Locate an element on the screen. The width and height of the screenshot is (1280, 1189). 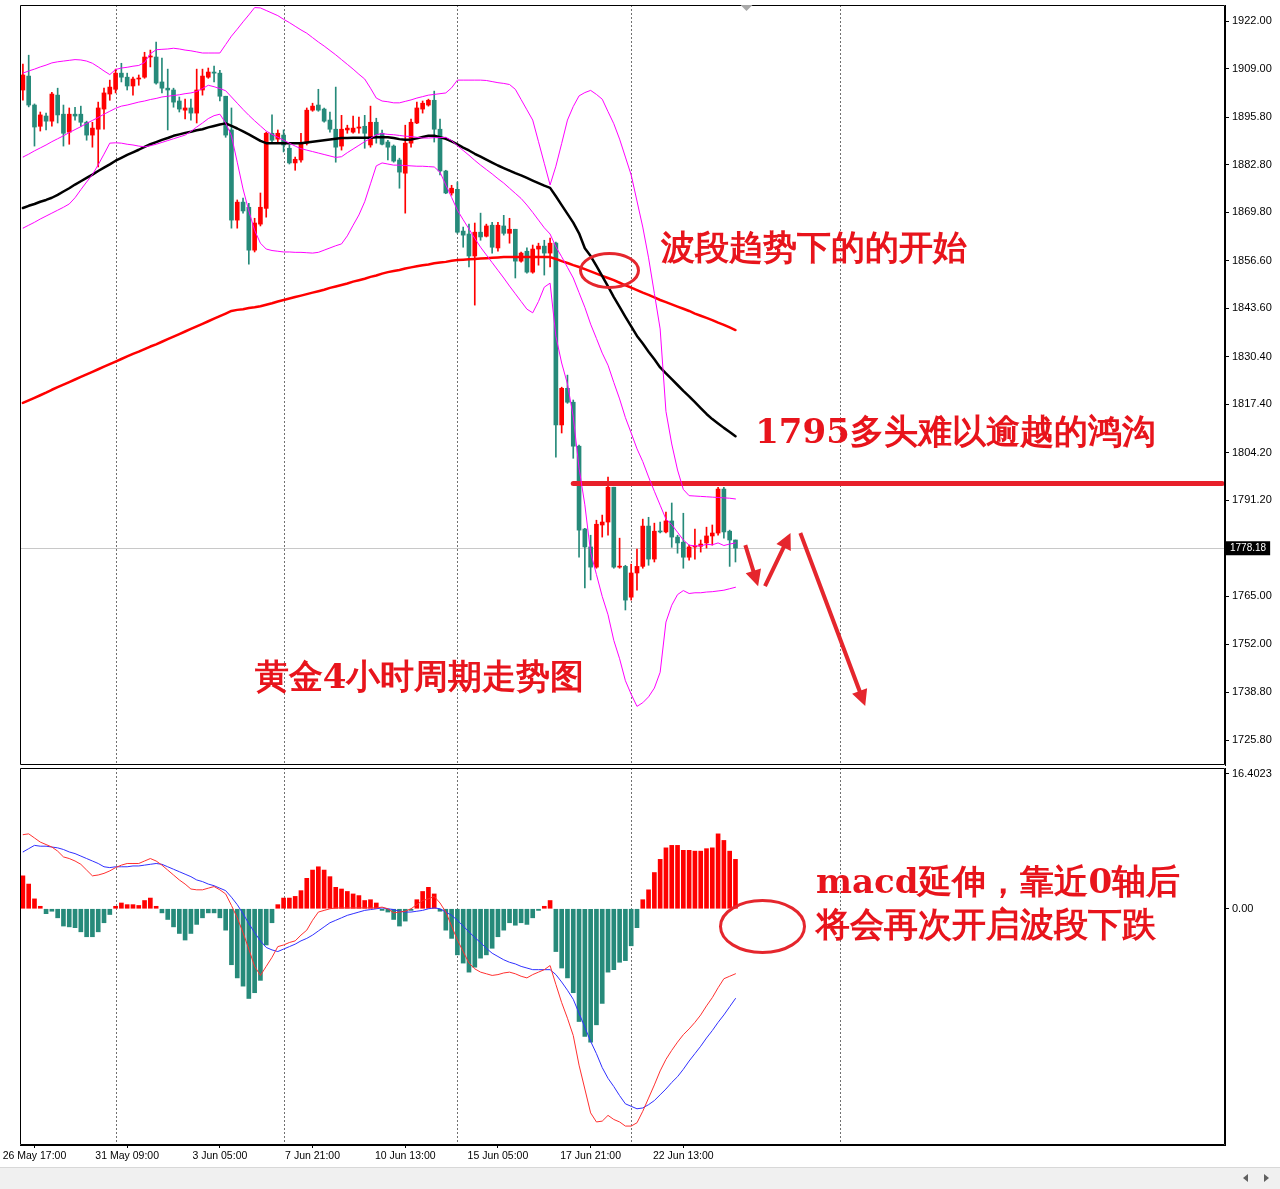
y-tick-label: 1882.80 is located at coordinates (1252, 163).